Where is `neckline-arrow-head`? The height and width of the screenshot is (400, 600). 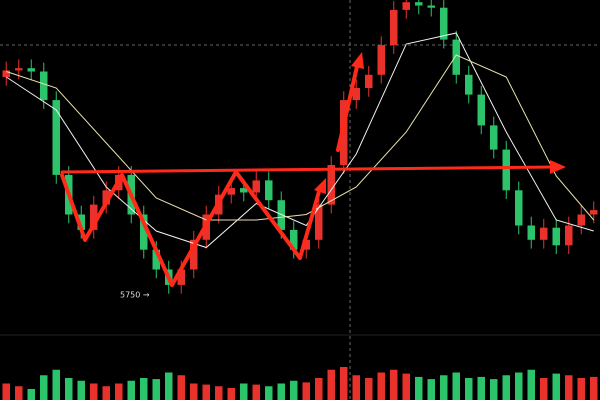
neckline-arrow-head is located at coordinates (558, 167).